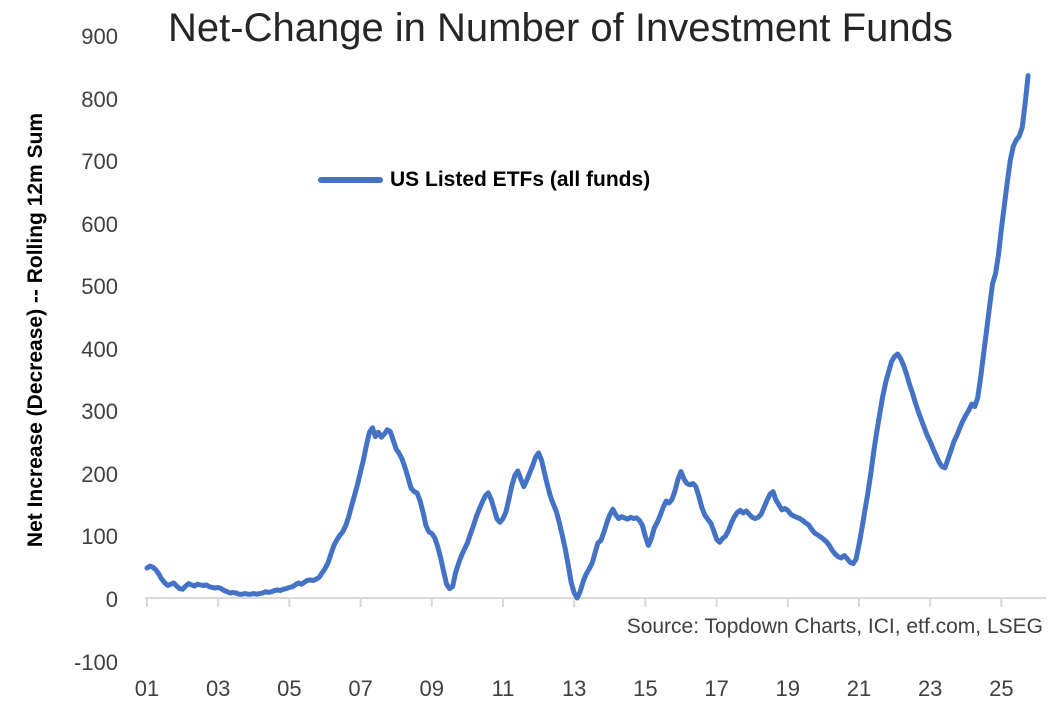 The width and height of the screenshot is (1060, 714). What do you see at coordinates (930, 688) in the screenshot?
I see `x-tick-label: 23` at bounding box center [930, 688].